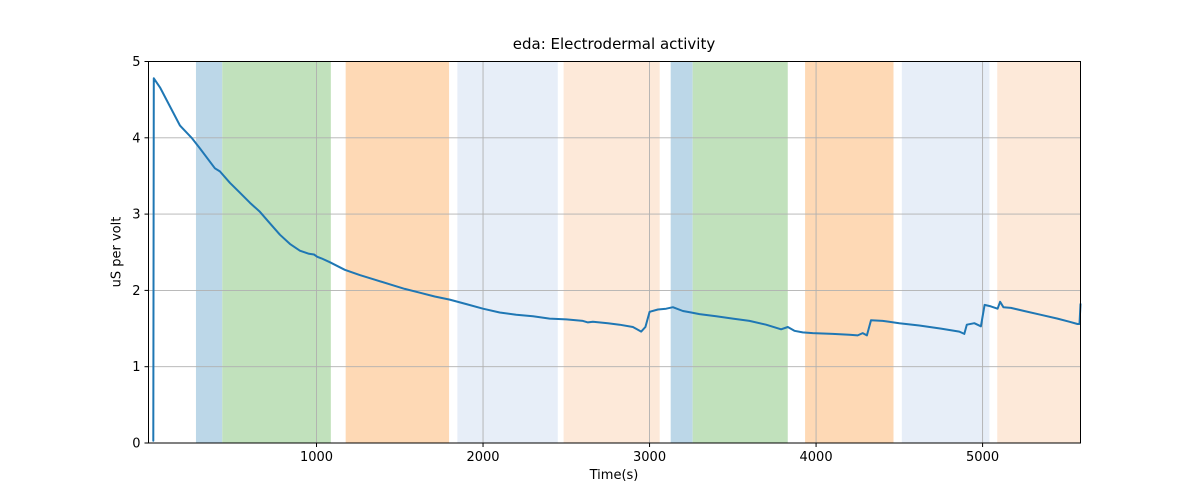 Image resolution: width=1200 pixels, height=500 pixels. Describe the element at coordinates (117, 252) in the screenshot. I see `y-axis-label: uS per volt` at that location.